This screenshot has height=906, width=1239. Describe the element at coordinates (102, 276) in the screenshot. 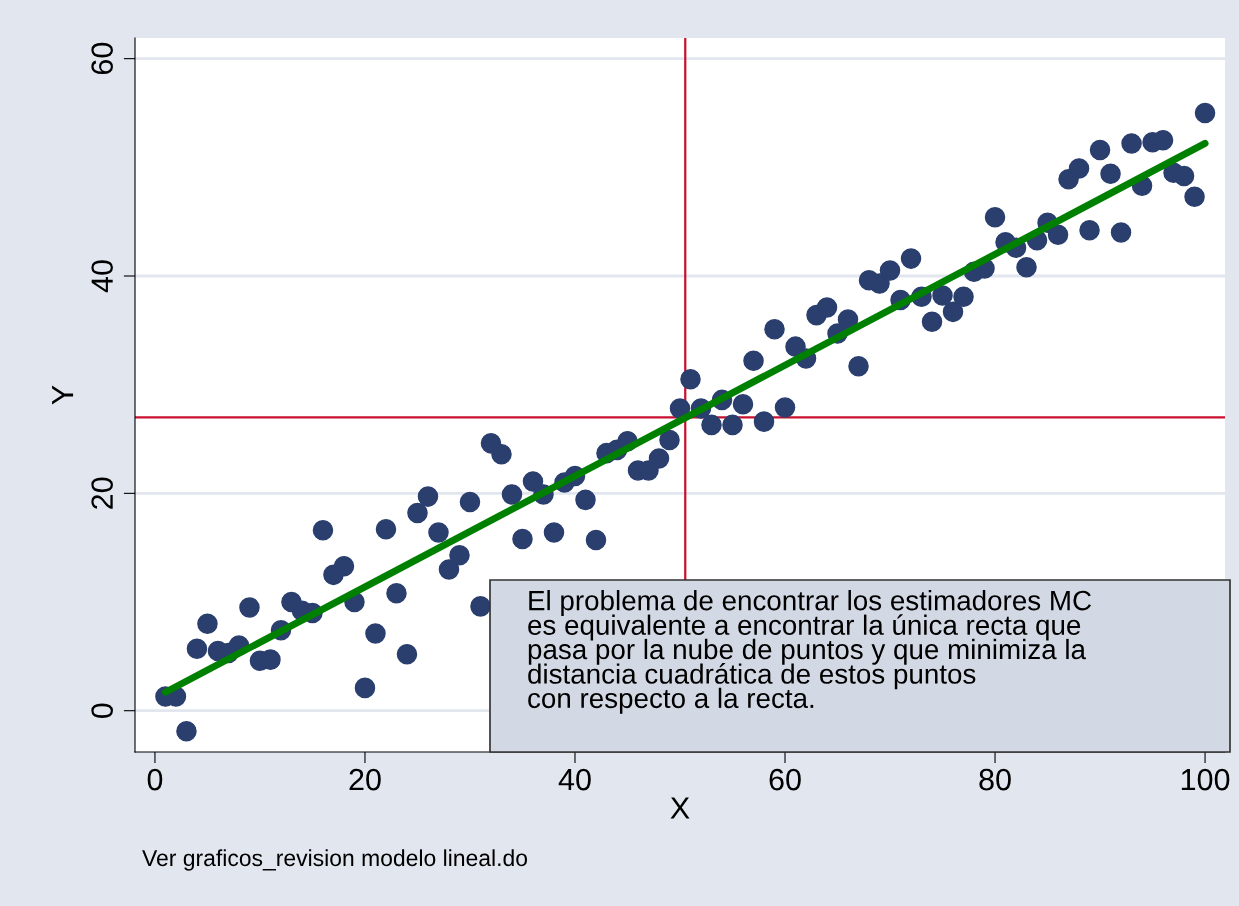

I see `y-tick-label: 40` at that location.